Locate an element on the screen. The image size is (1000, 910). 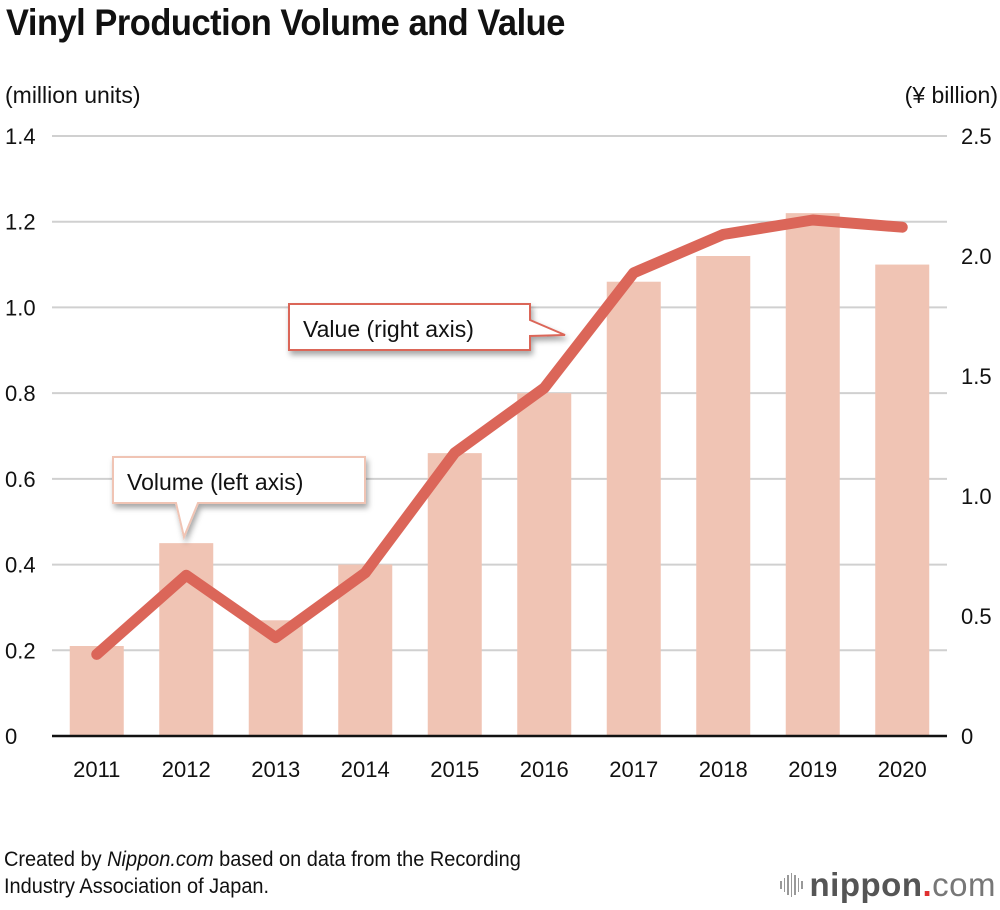
right-tick-label: 0.5 is located at coordinates (976, 616).